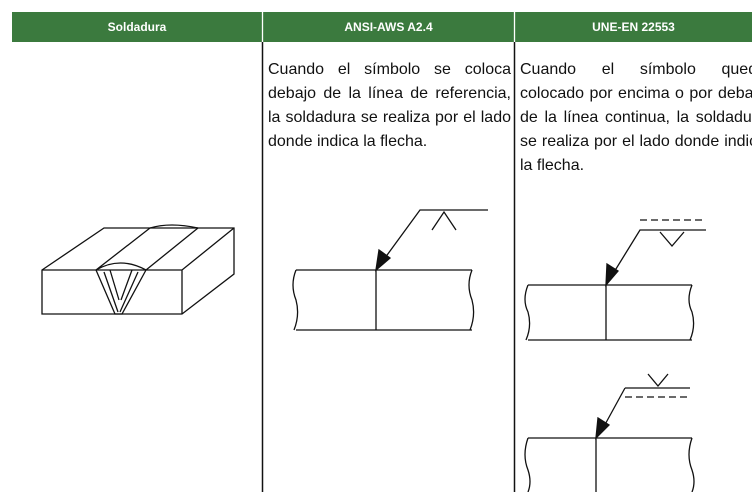 This screenshot has width=752, height=492. Describe the element at coordinates (388, 27) in the screenshot. I see `header-cell: ANSI-AWS A2.4` at that location.